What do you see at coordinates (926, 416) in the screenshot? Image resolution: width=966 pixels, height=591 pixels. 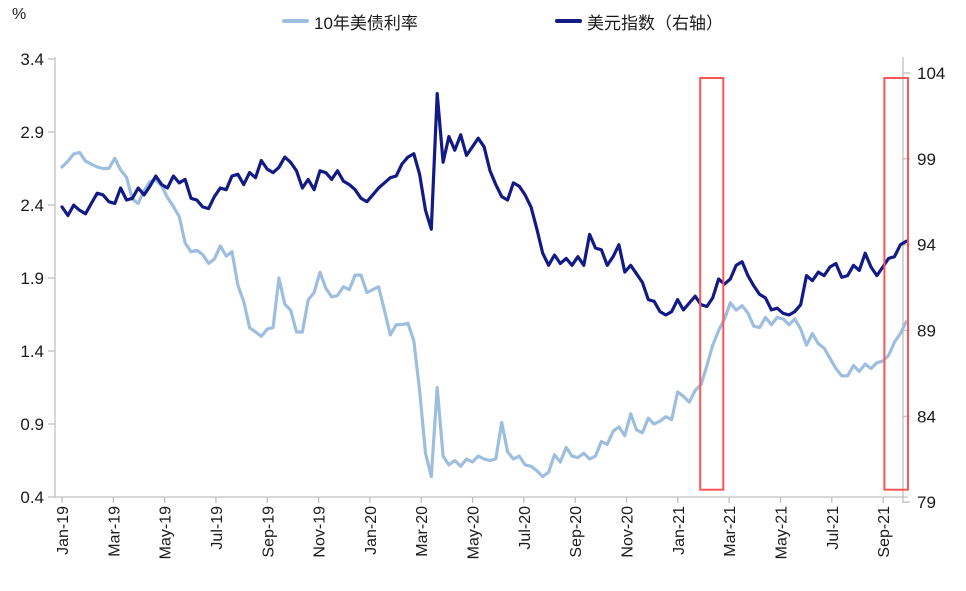 I see `y-right-tick-label: 84` at bounding box center [926, 416].